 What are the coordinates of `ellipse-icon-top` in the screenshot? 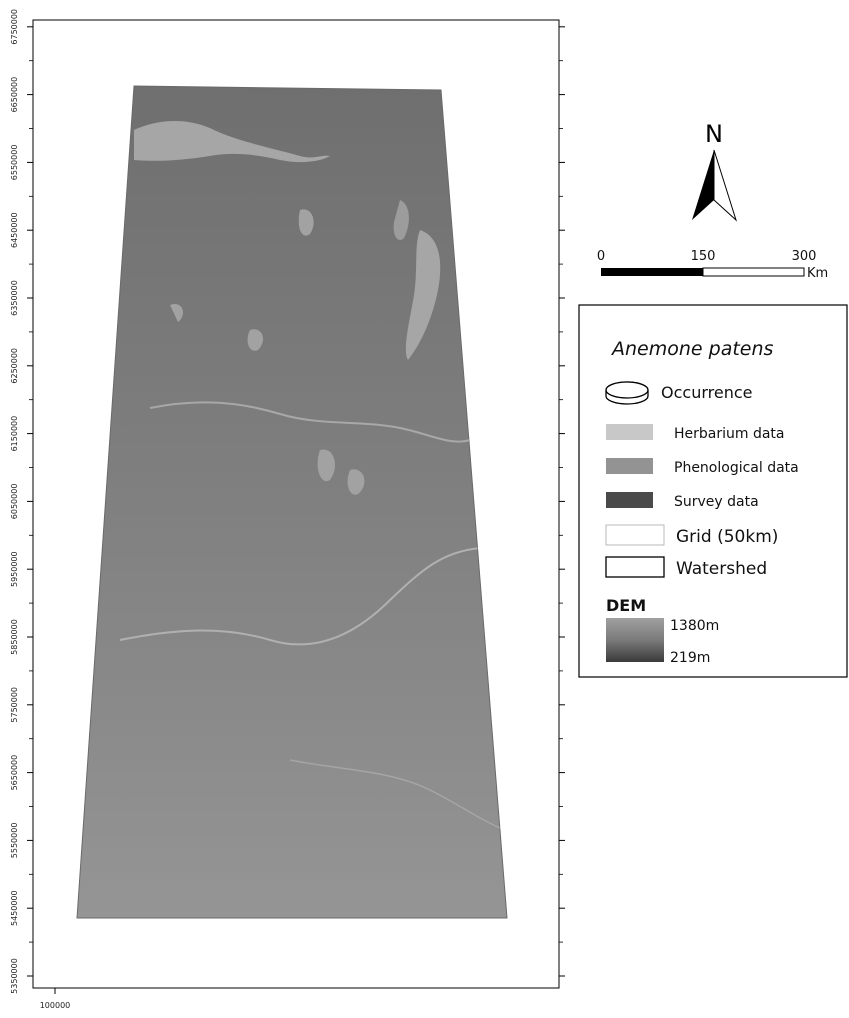 It's located at (627, 390).